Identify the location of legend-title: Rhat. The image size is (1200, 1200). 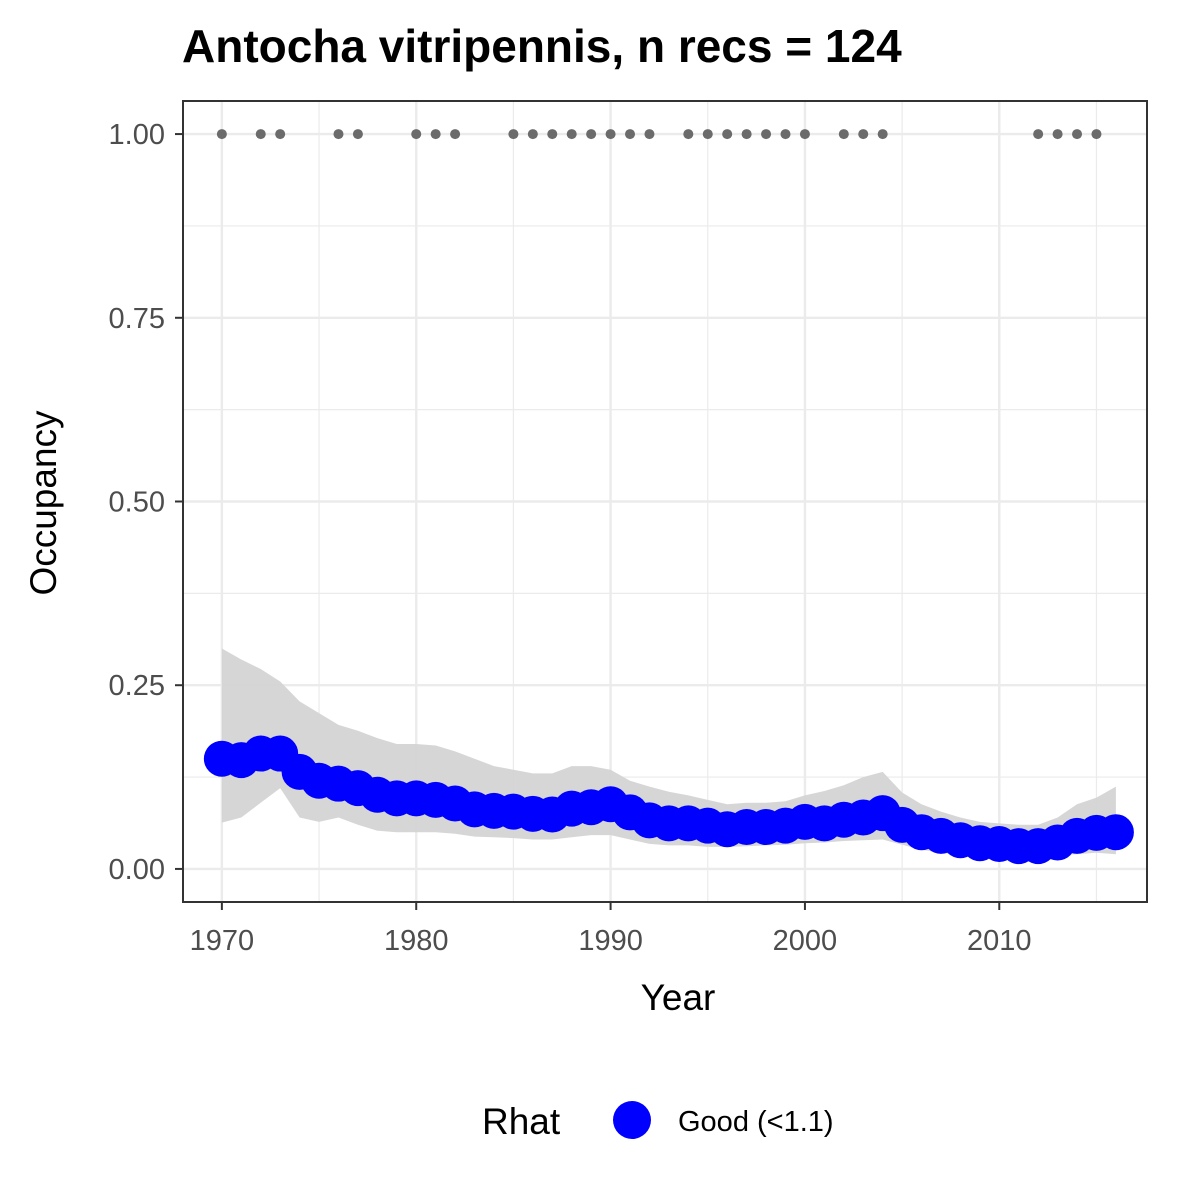
(521, 1121).